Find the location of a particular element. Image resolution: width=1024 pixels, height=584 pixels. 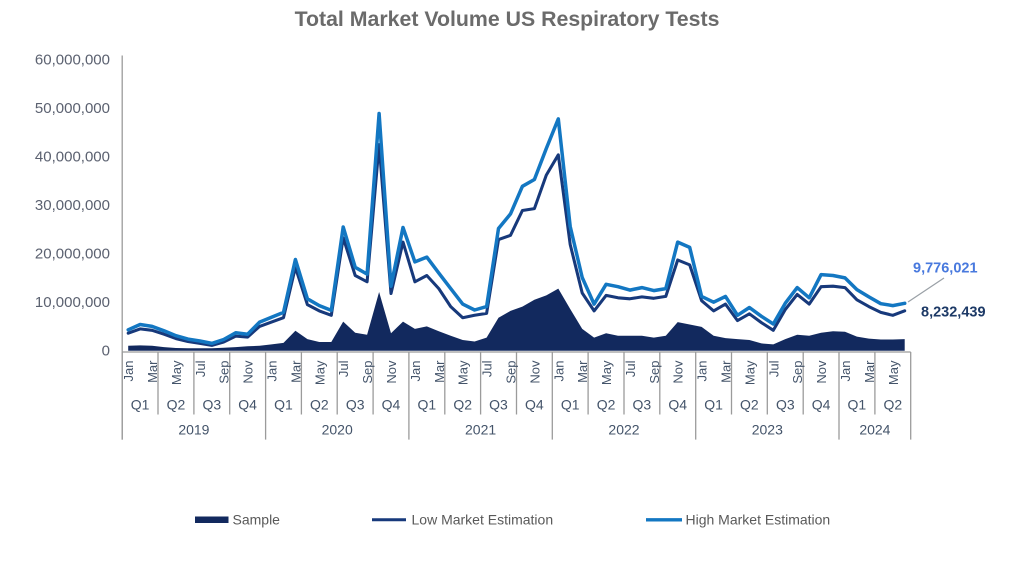

svg-text: 2023 is located at coordinates (767, 430).